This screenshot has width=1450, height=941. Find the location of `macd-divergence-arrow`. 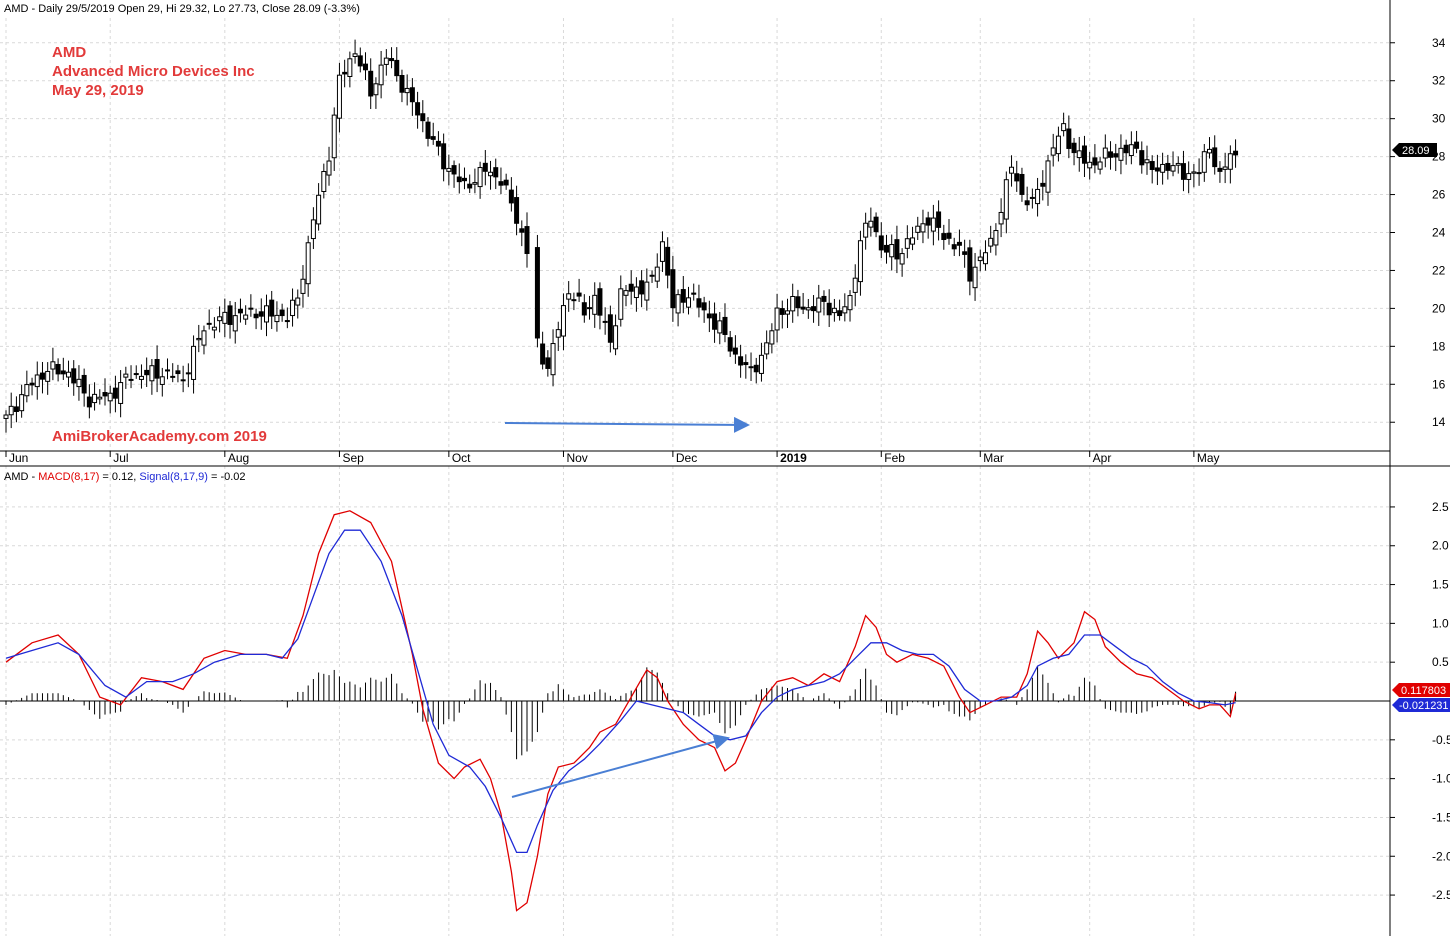

macd-divergence-arrow is located at coordinates (620, 765).